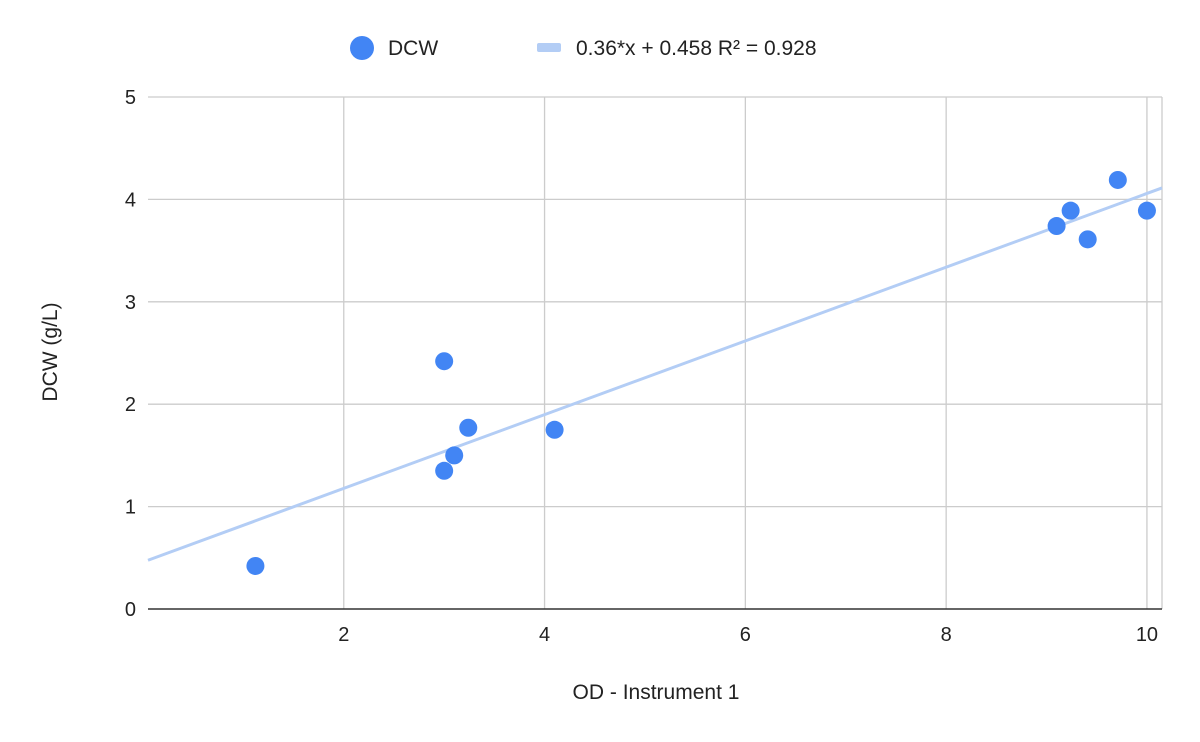  I want to click on x-axis-title: OD - Instrument 1, so click(656, 692).